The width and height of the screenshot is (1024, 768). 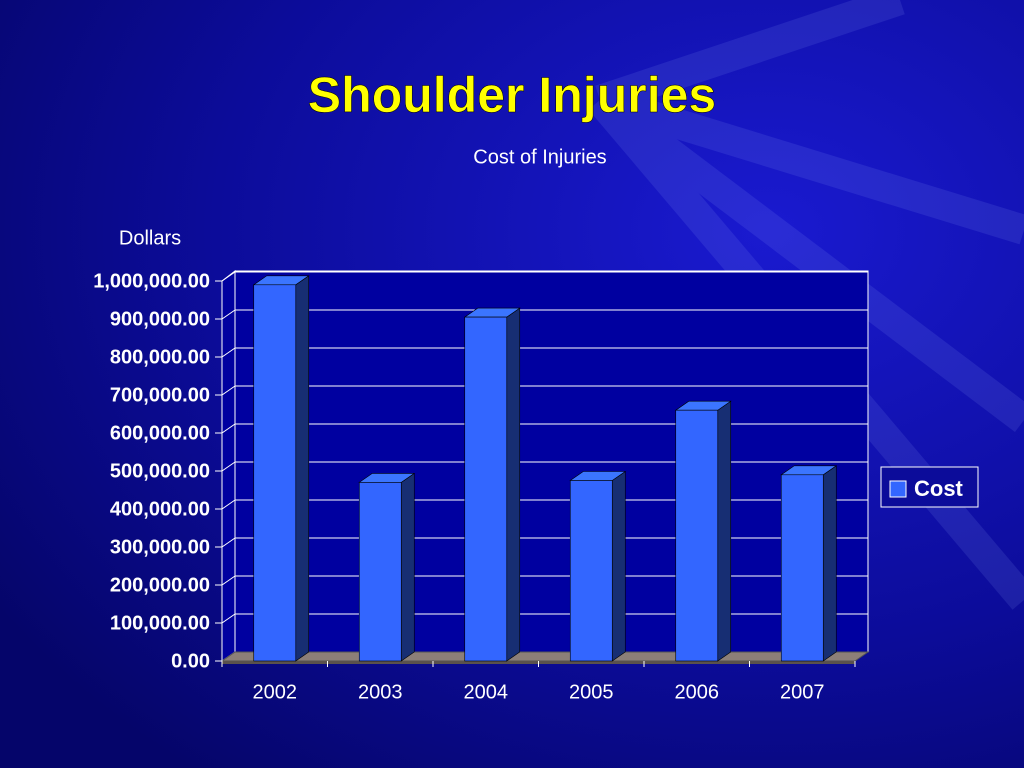 What do you see at coordinates (160, 357) in the screenshot?
I see `y-tick-label: 800,000.00` at bounding box center [160, 357].